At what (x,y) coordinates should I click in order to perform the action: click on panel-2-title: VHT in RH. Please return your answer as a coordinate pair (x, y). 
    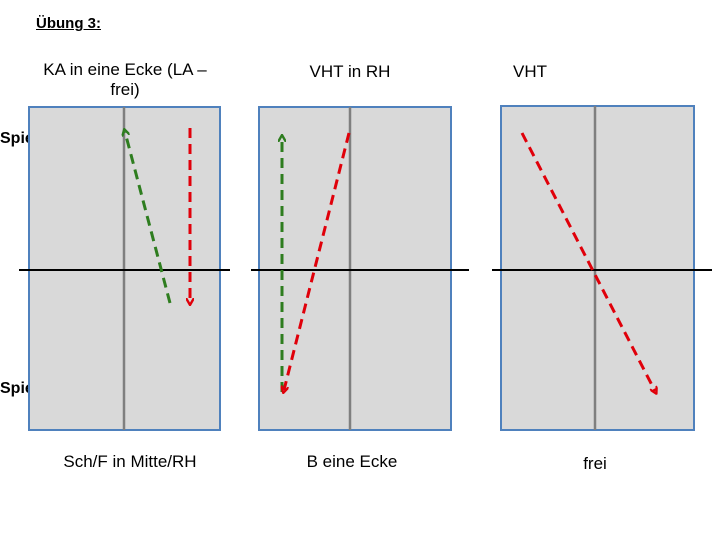
    Looking at the image, I should click on (350, 71).